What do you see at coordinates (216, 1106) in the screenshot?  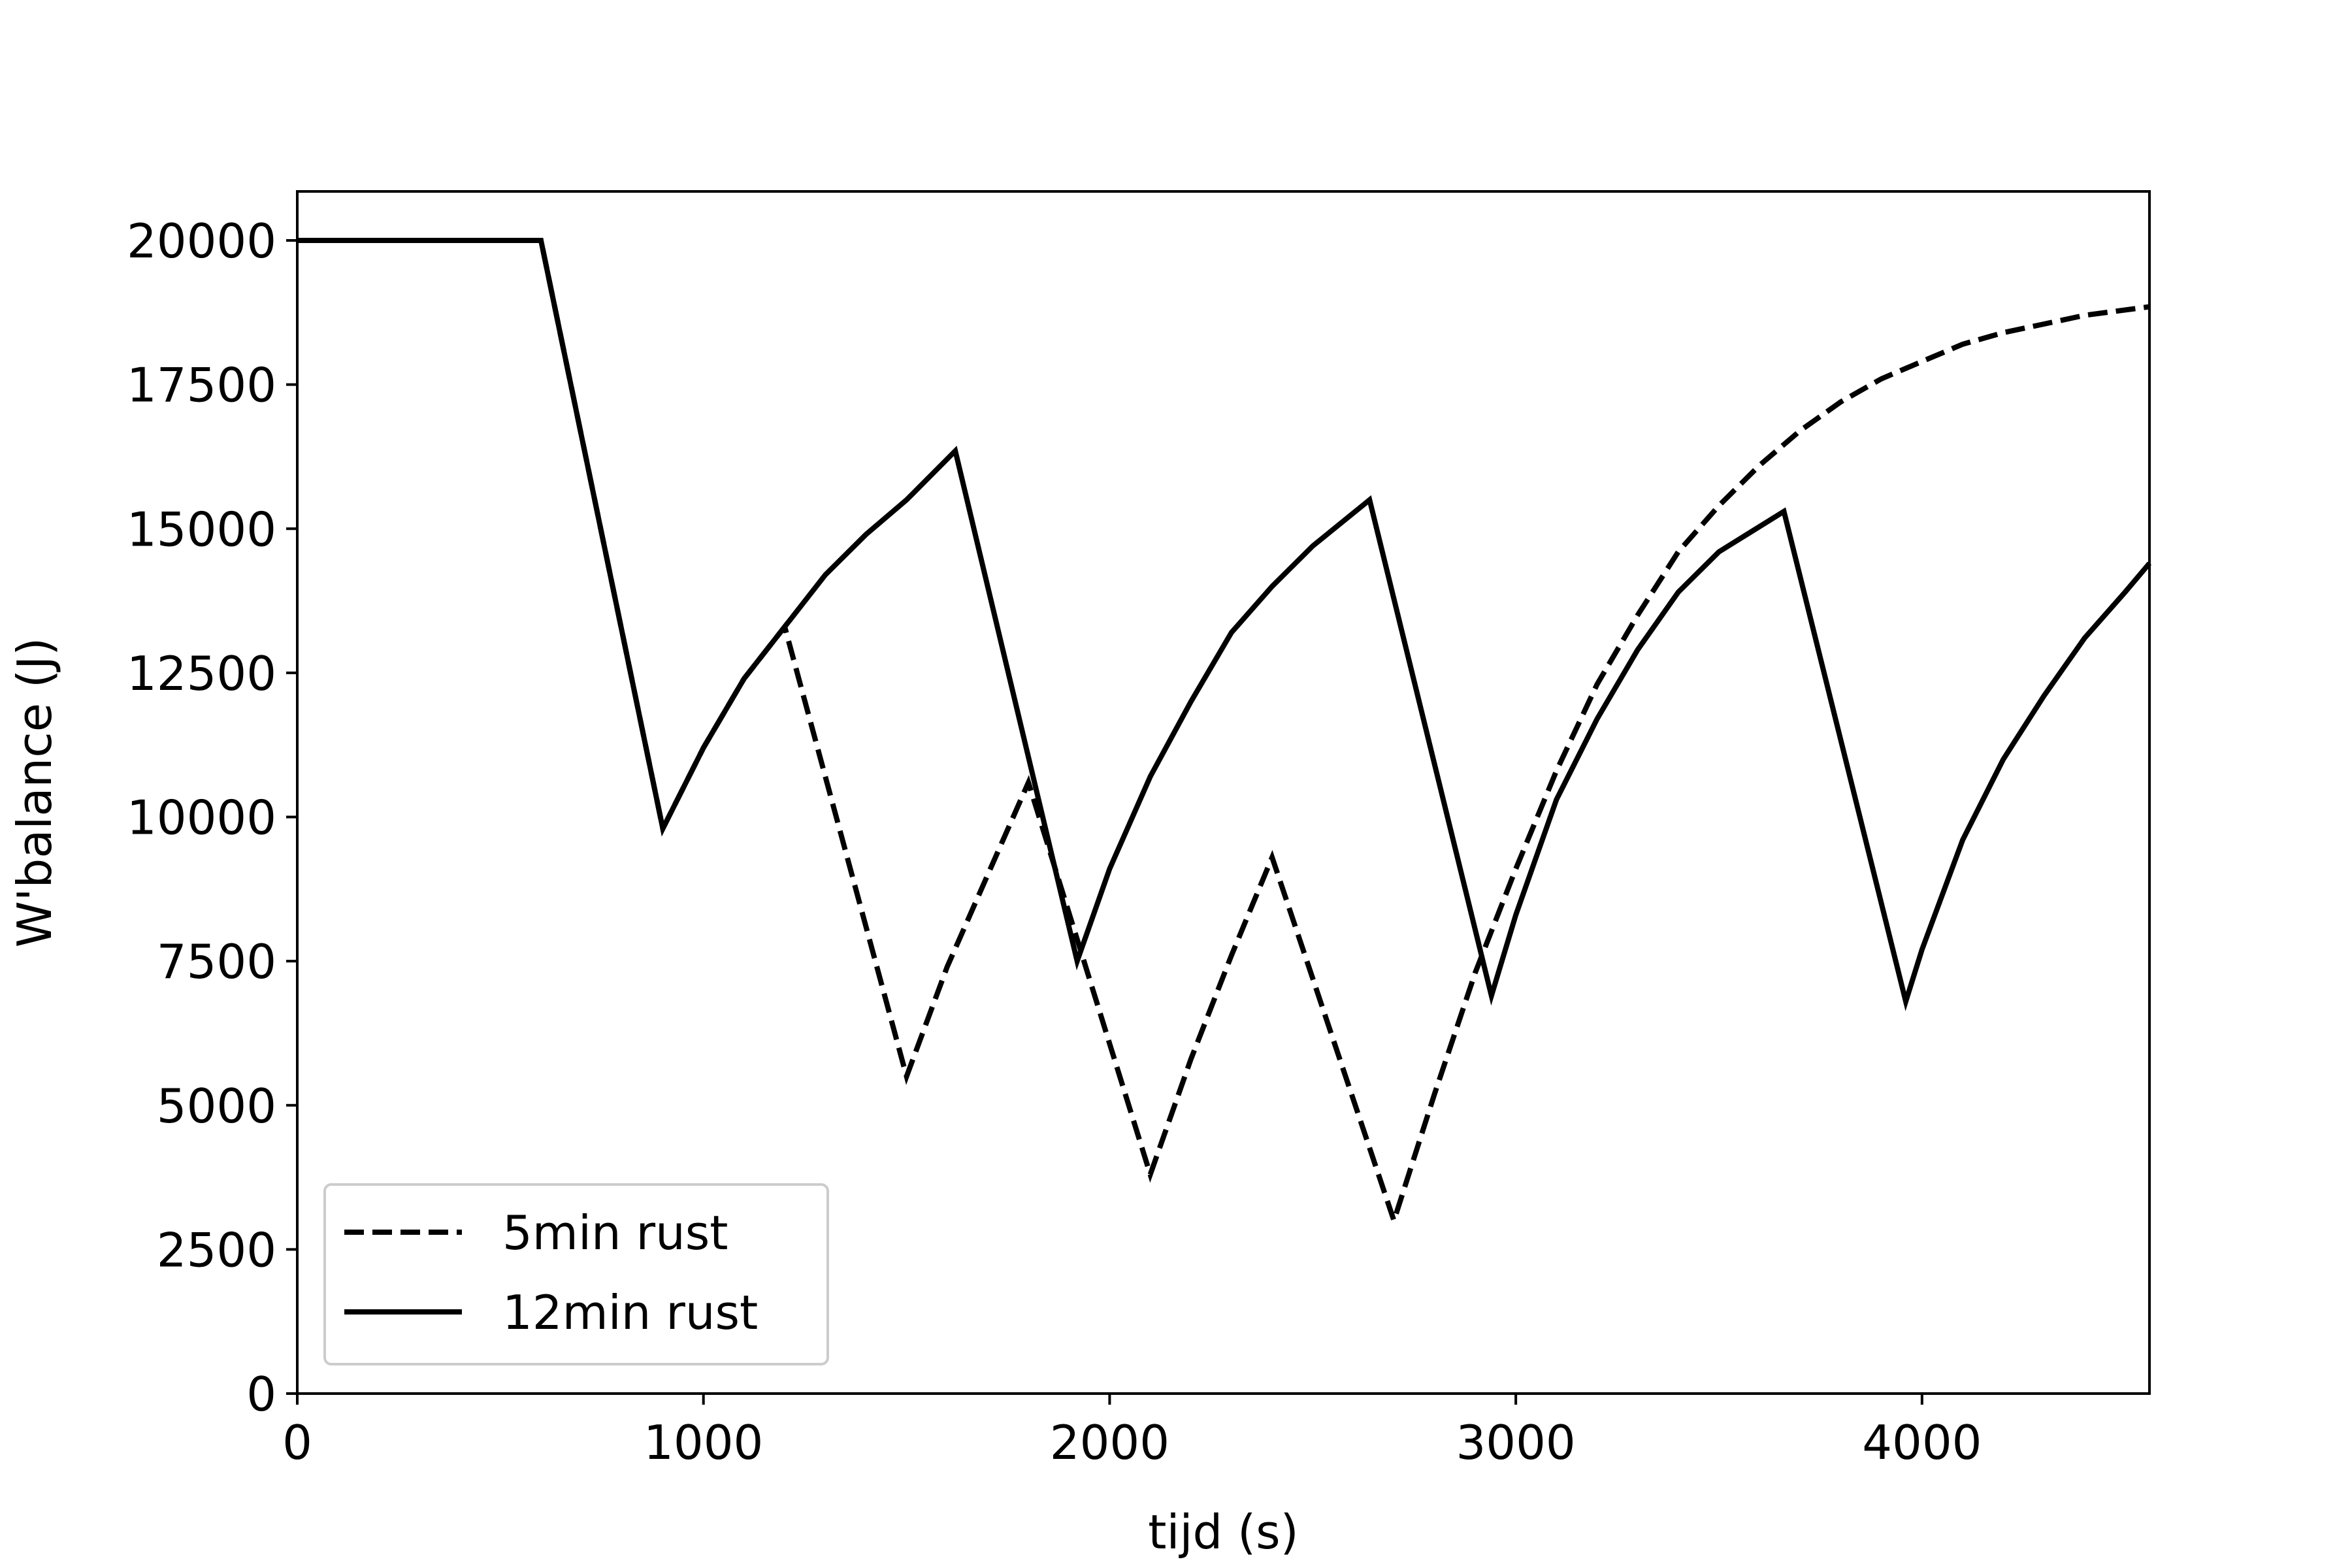 I see `y-tick-label: 5000` at bounding box center [216, 1106].